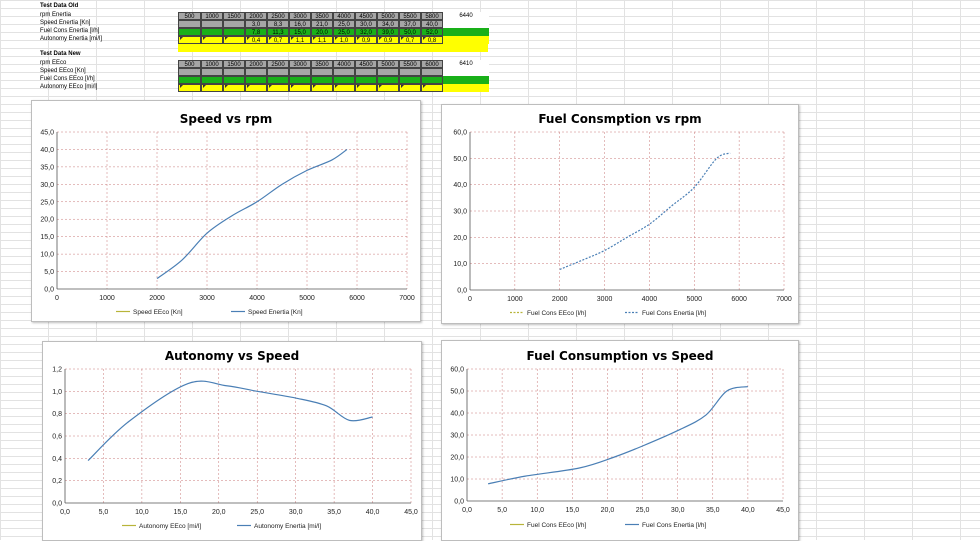 This screenshot has height=541, width=980. What do you see at coordinates (256, 24) in the screenshot?
I see `table-cell: 3,0` at bounding box center [256, 24].